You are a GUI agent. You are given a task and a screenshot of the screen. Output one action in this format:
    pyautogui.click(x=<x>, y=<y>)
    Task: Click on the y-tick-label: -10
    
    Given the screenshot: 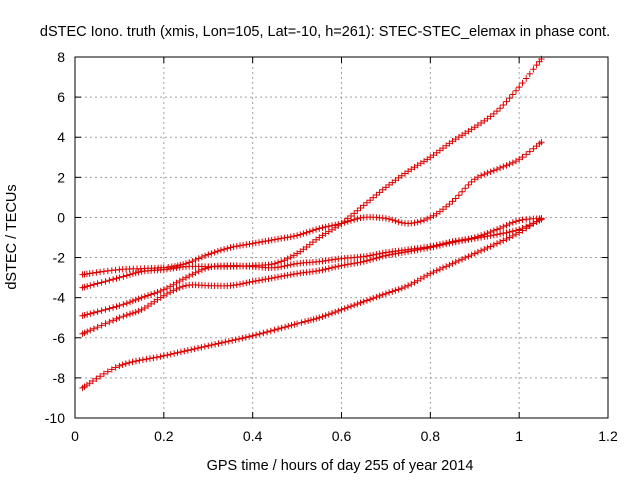 What is the action you would take?
    pyautogui.click(x=55, y=418)
    